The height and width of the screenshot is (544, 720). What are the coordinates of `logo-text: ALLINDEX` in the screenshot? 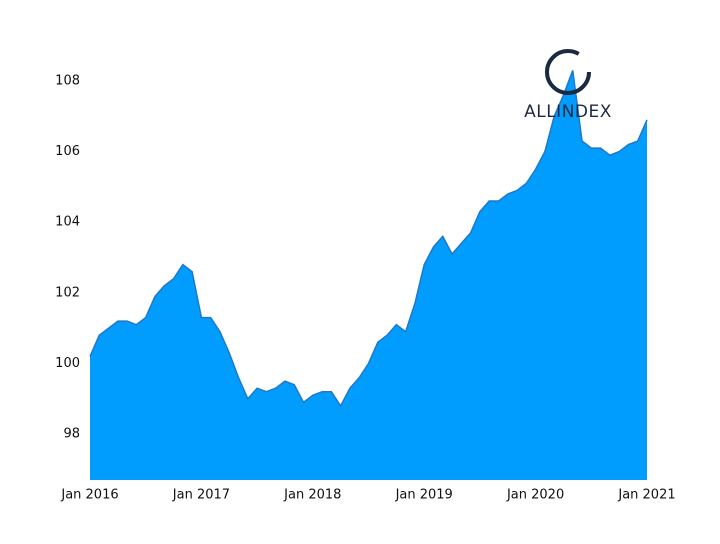 It's located at (568, 112).